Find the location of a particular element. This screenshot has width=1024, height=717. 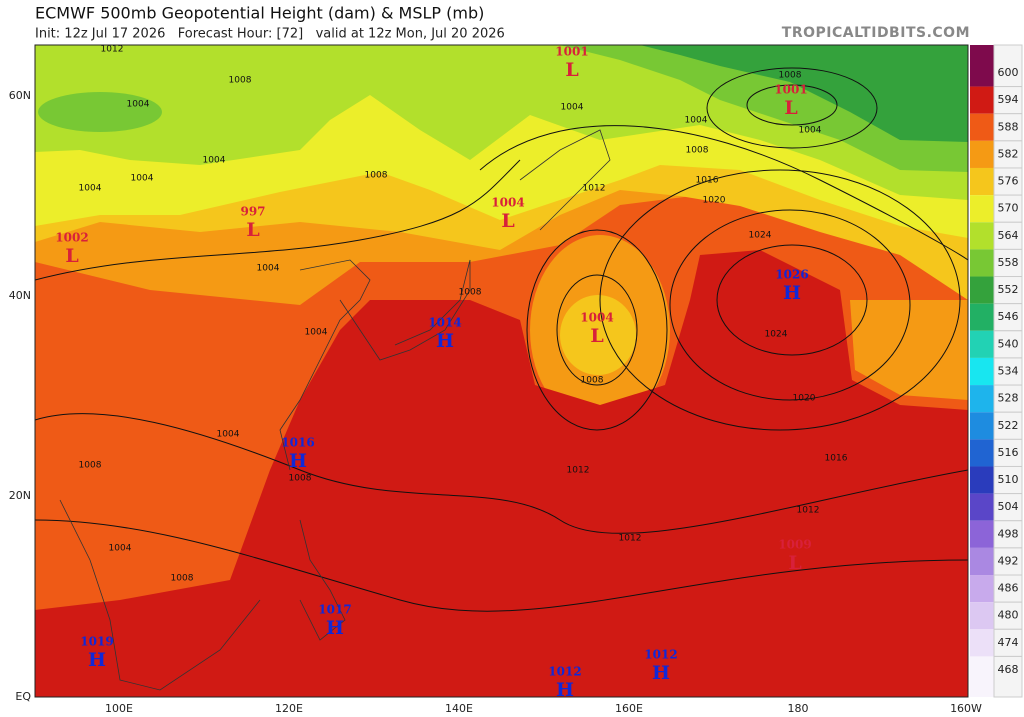

pressure-value: 1002 is located at coordinates (71, 238).